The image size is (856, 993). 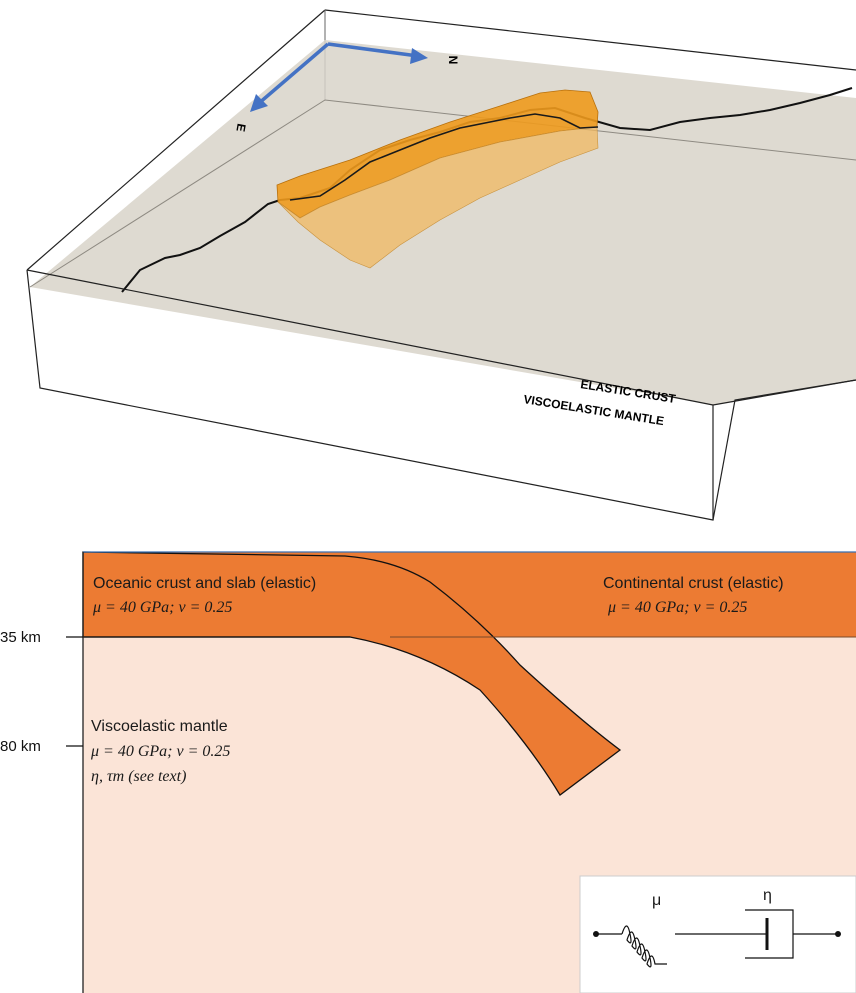 What do you see at coordinates (677, 607) in the screenshot?
I see `continental-params: μ = 40 GPa; ν = 0.25` at bounding box center [677, 607].